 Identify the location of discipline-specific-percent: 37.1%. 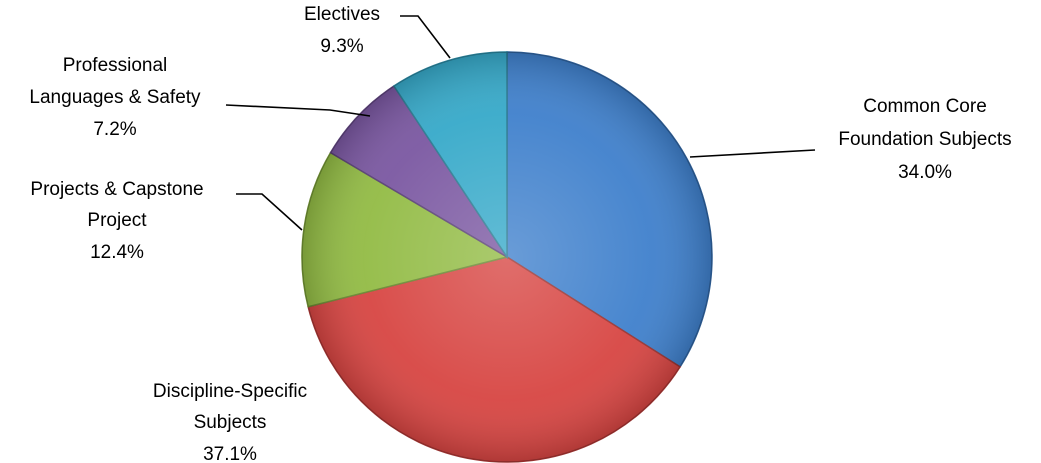
(230, 453).